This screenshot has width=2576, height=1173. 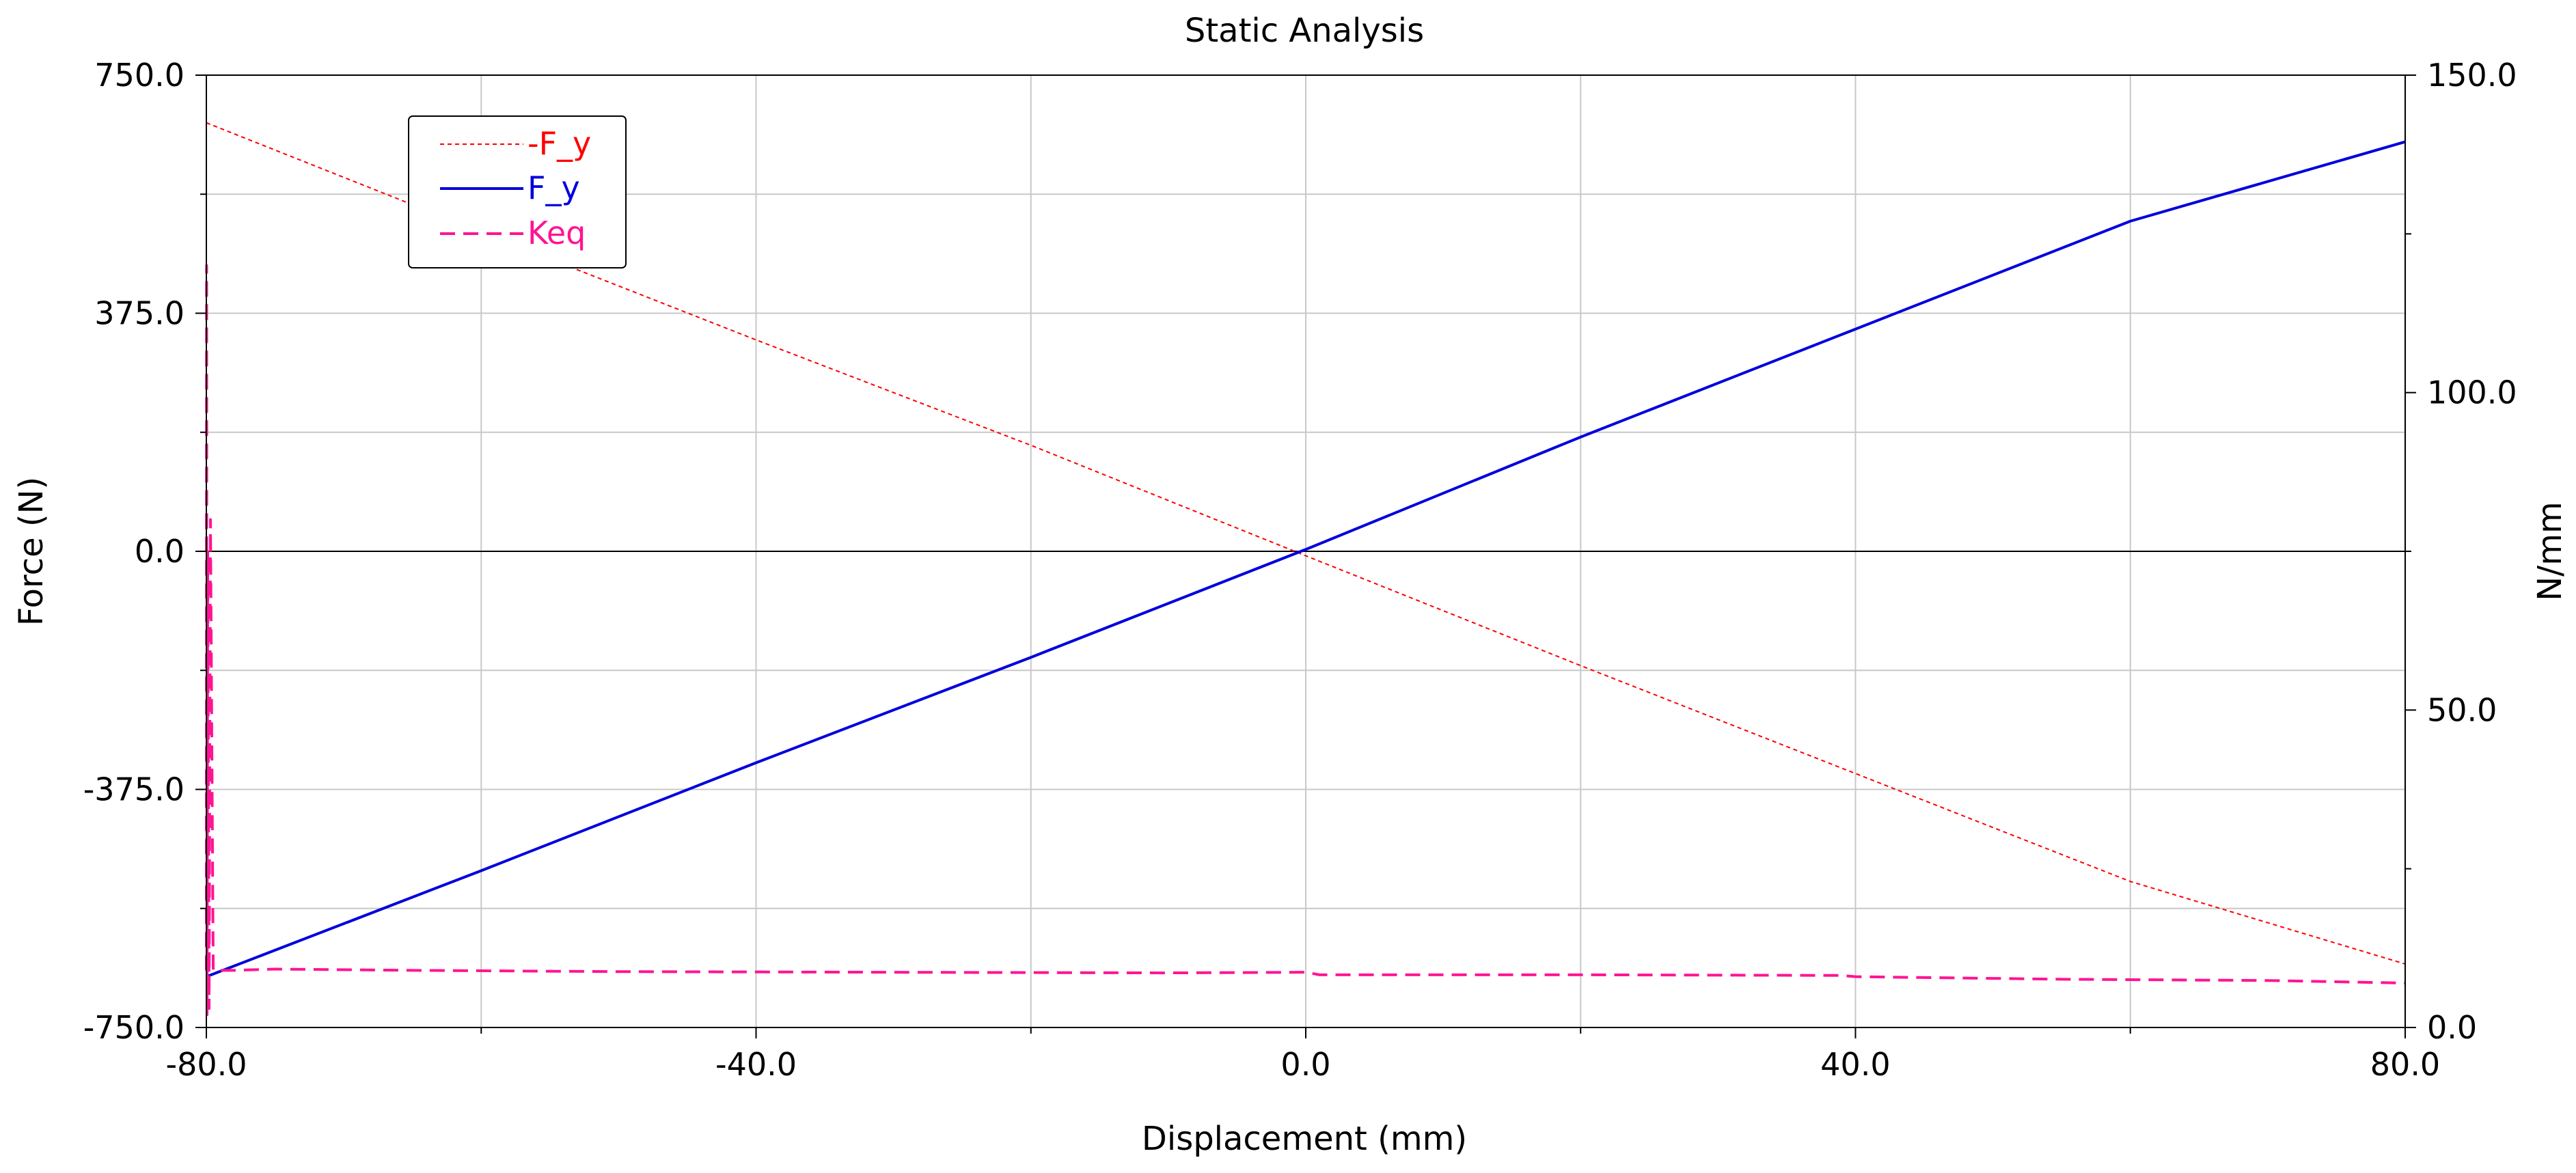 What do you see at coordinates (31, 551) in the screenshot?
I see `y-axis-label: Force (N)` at bounding box center [31, 551].